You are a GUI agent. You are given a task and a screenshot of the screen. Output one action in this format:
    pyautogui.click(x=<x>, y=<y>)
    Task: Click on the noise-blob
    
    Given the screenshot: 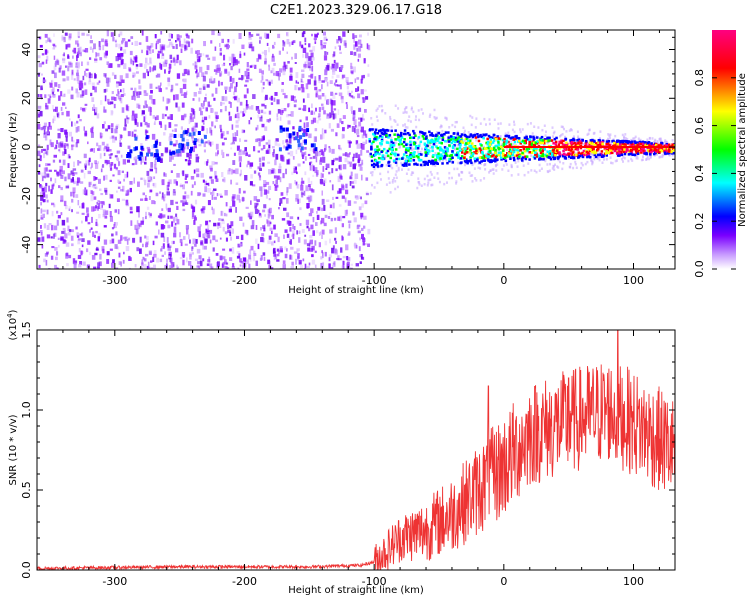 What is the action you would take?
    pyautogui.click(x=142, y=147)
    